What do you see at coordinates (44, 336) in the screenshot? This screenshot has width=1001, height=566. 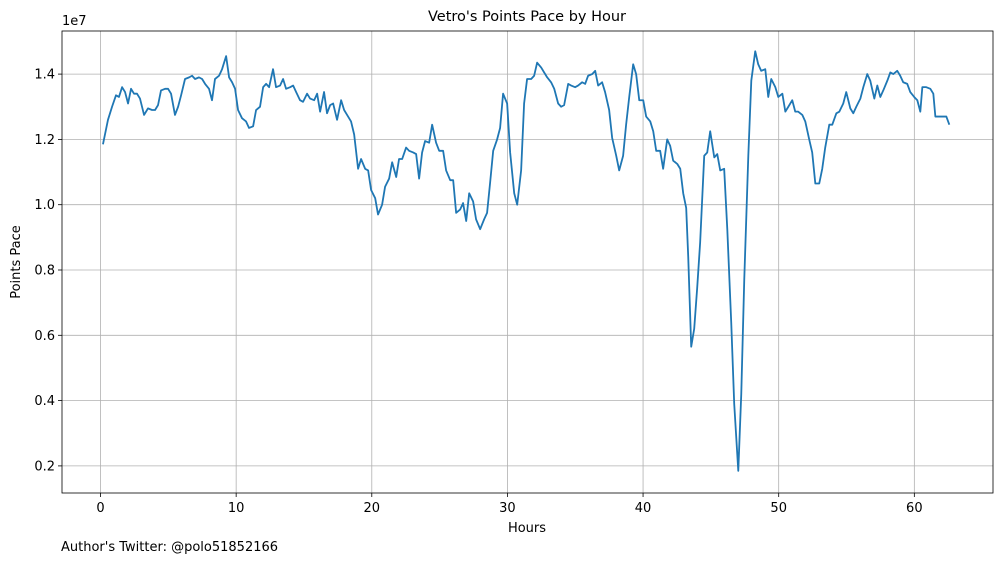 I see `y-tick-label: 0.6` at bounding box center [44, 336].